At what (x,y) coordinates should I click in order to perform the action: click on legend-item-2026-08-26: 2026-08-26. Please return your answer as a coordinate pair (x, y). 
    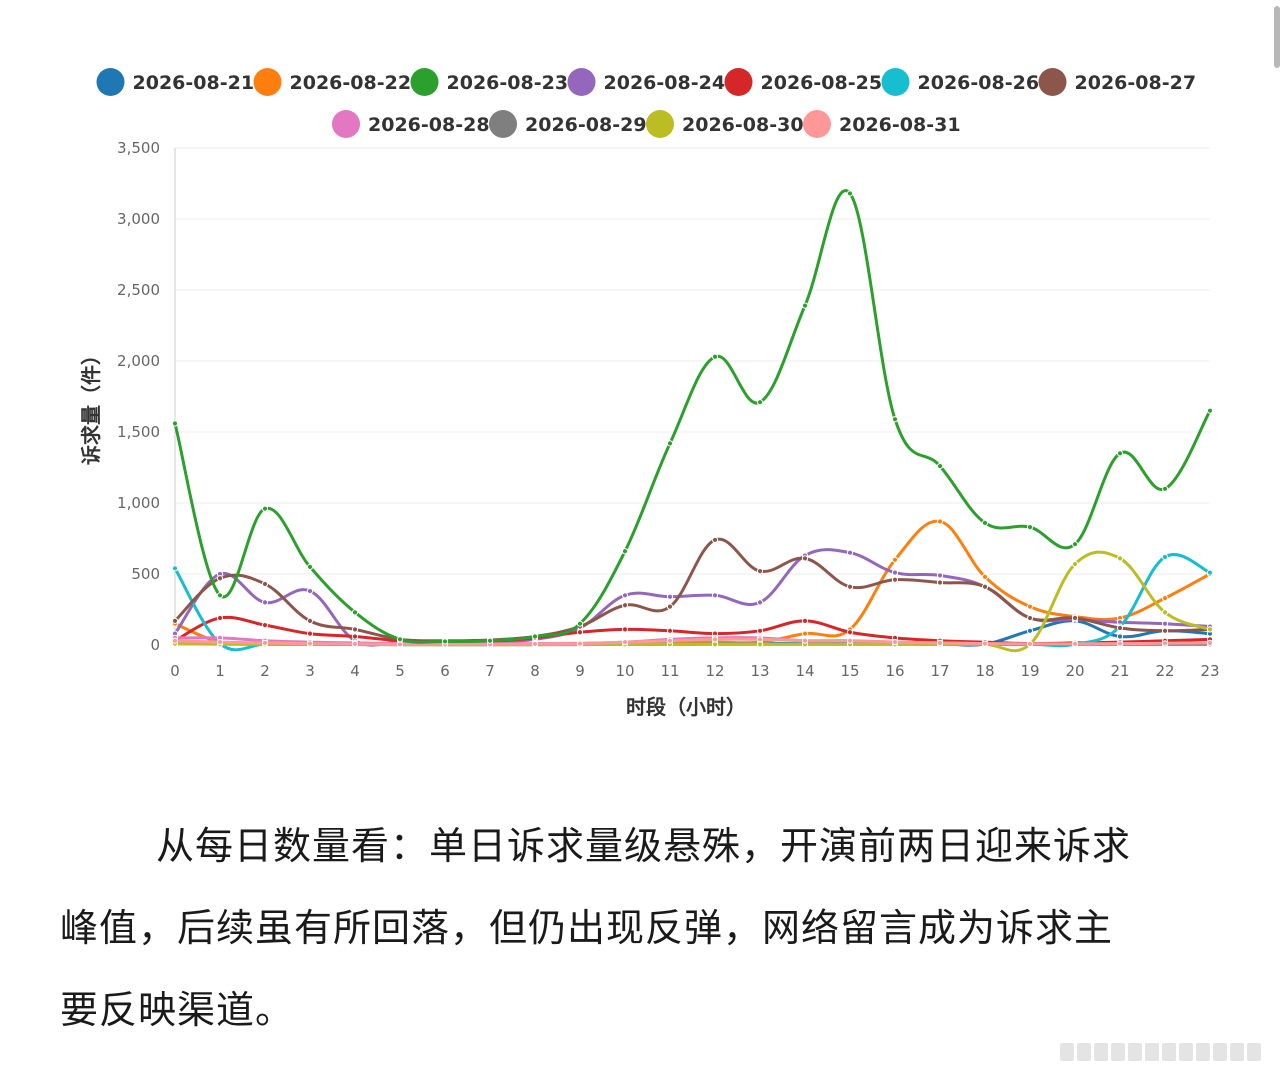
    Looking at the image, I should click on (960, 82).